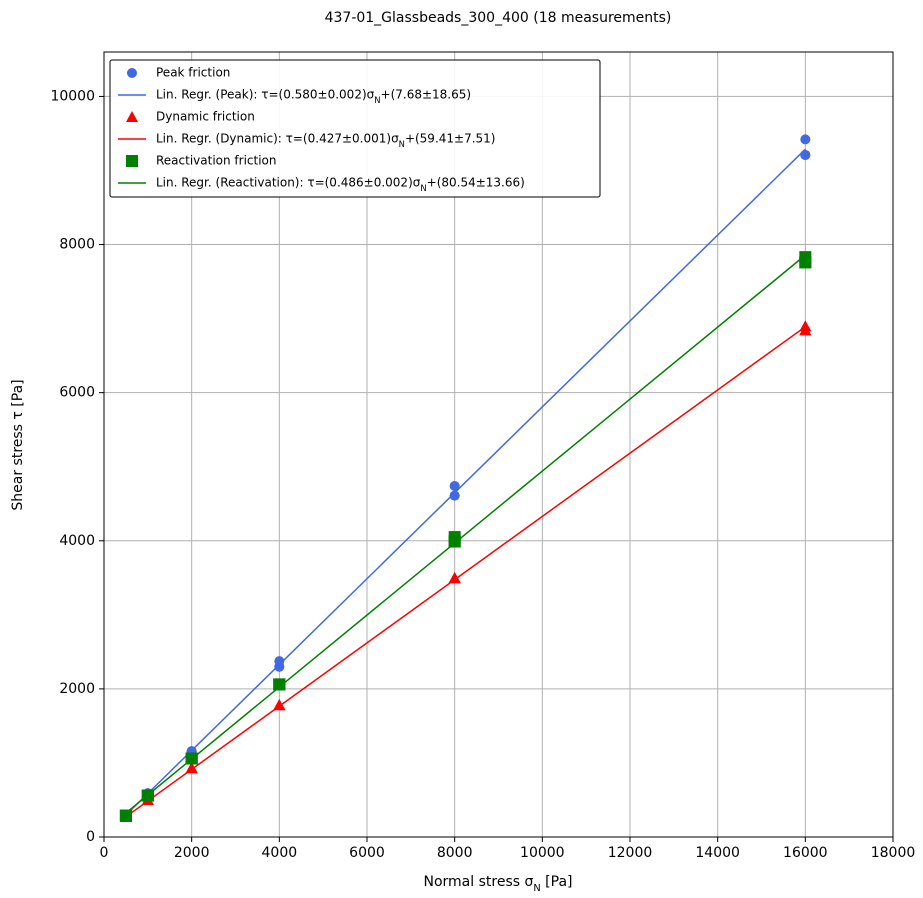 The image size is (923, 898). Describe the element at coordinates (280, 853) in the screenshot. I see `x-tick-label: 4000` at that location.